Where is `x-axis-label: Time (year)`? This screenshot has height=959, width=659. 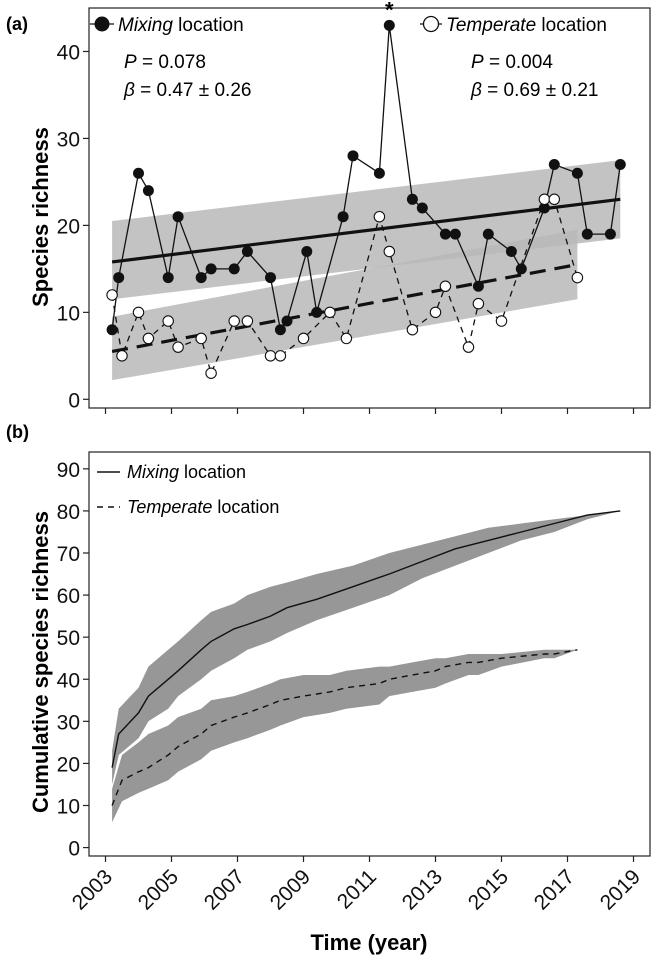 x-axis-label: Time (year) is located at coordinates (369, 942).